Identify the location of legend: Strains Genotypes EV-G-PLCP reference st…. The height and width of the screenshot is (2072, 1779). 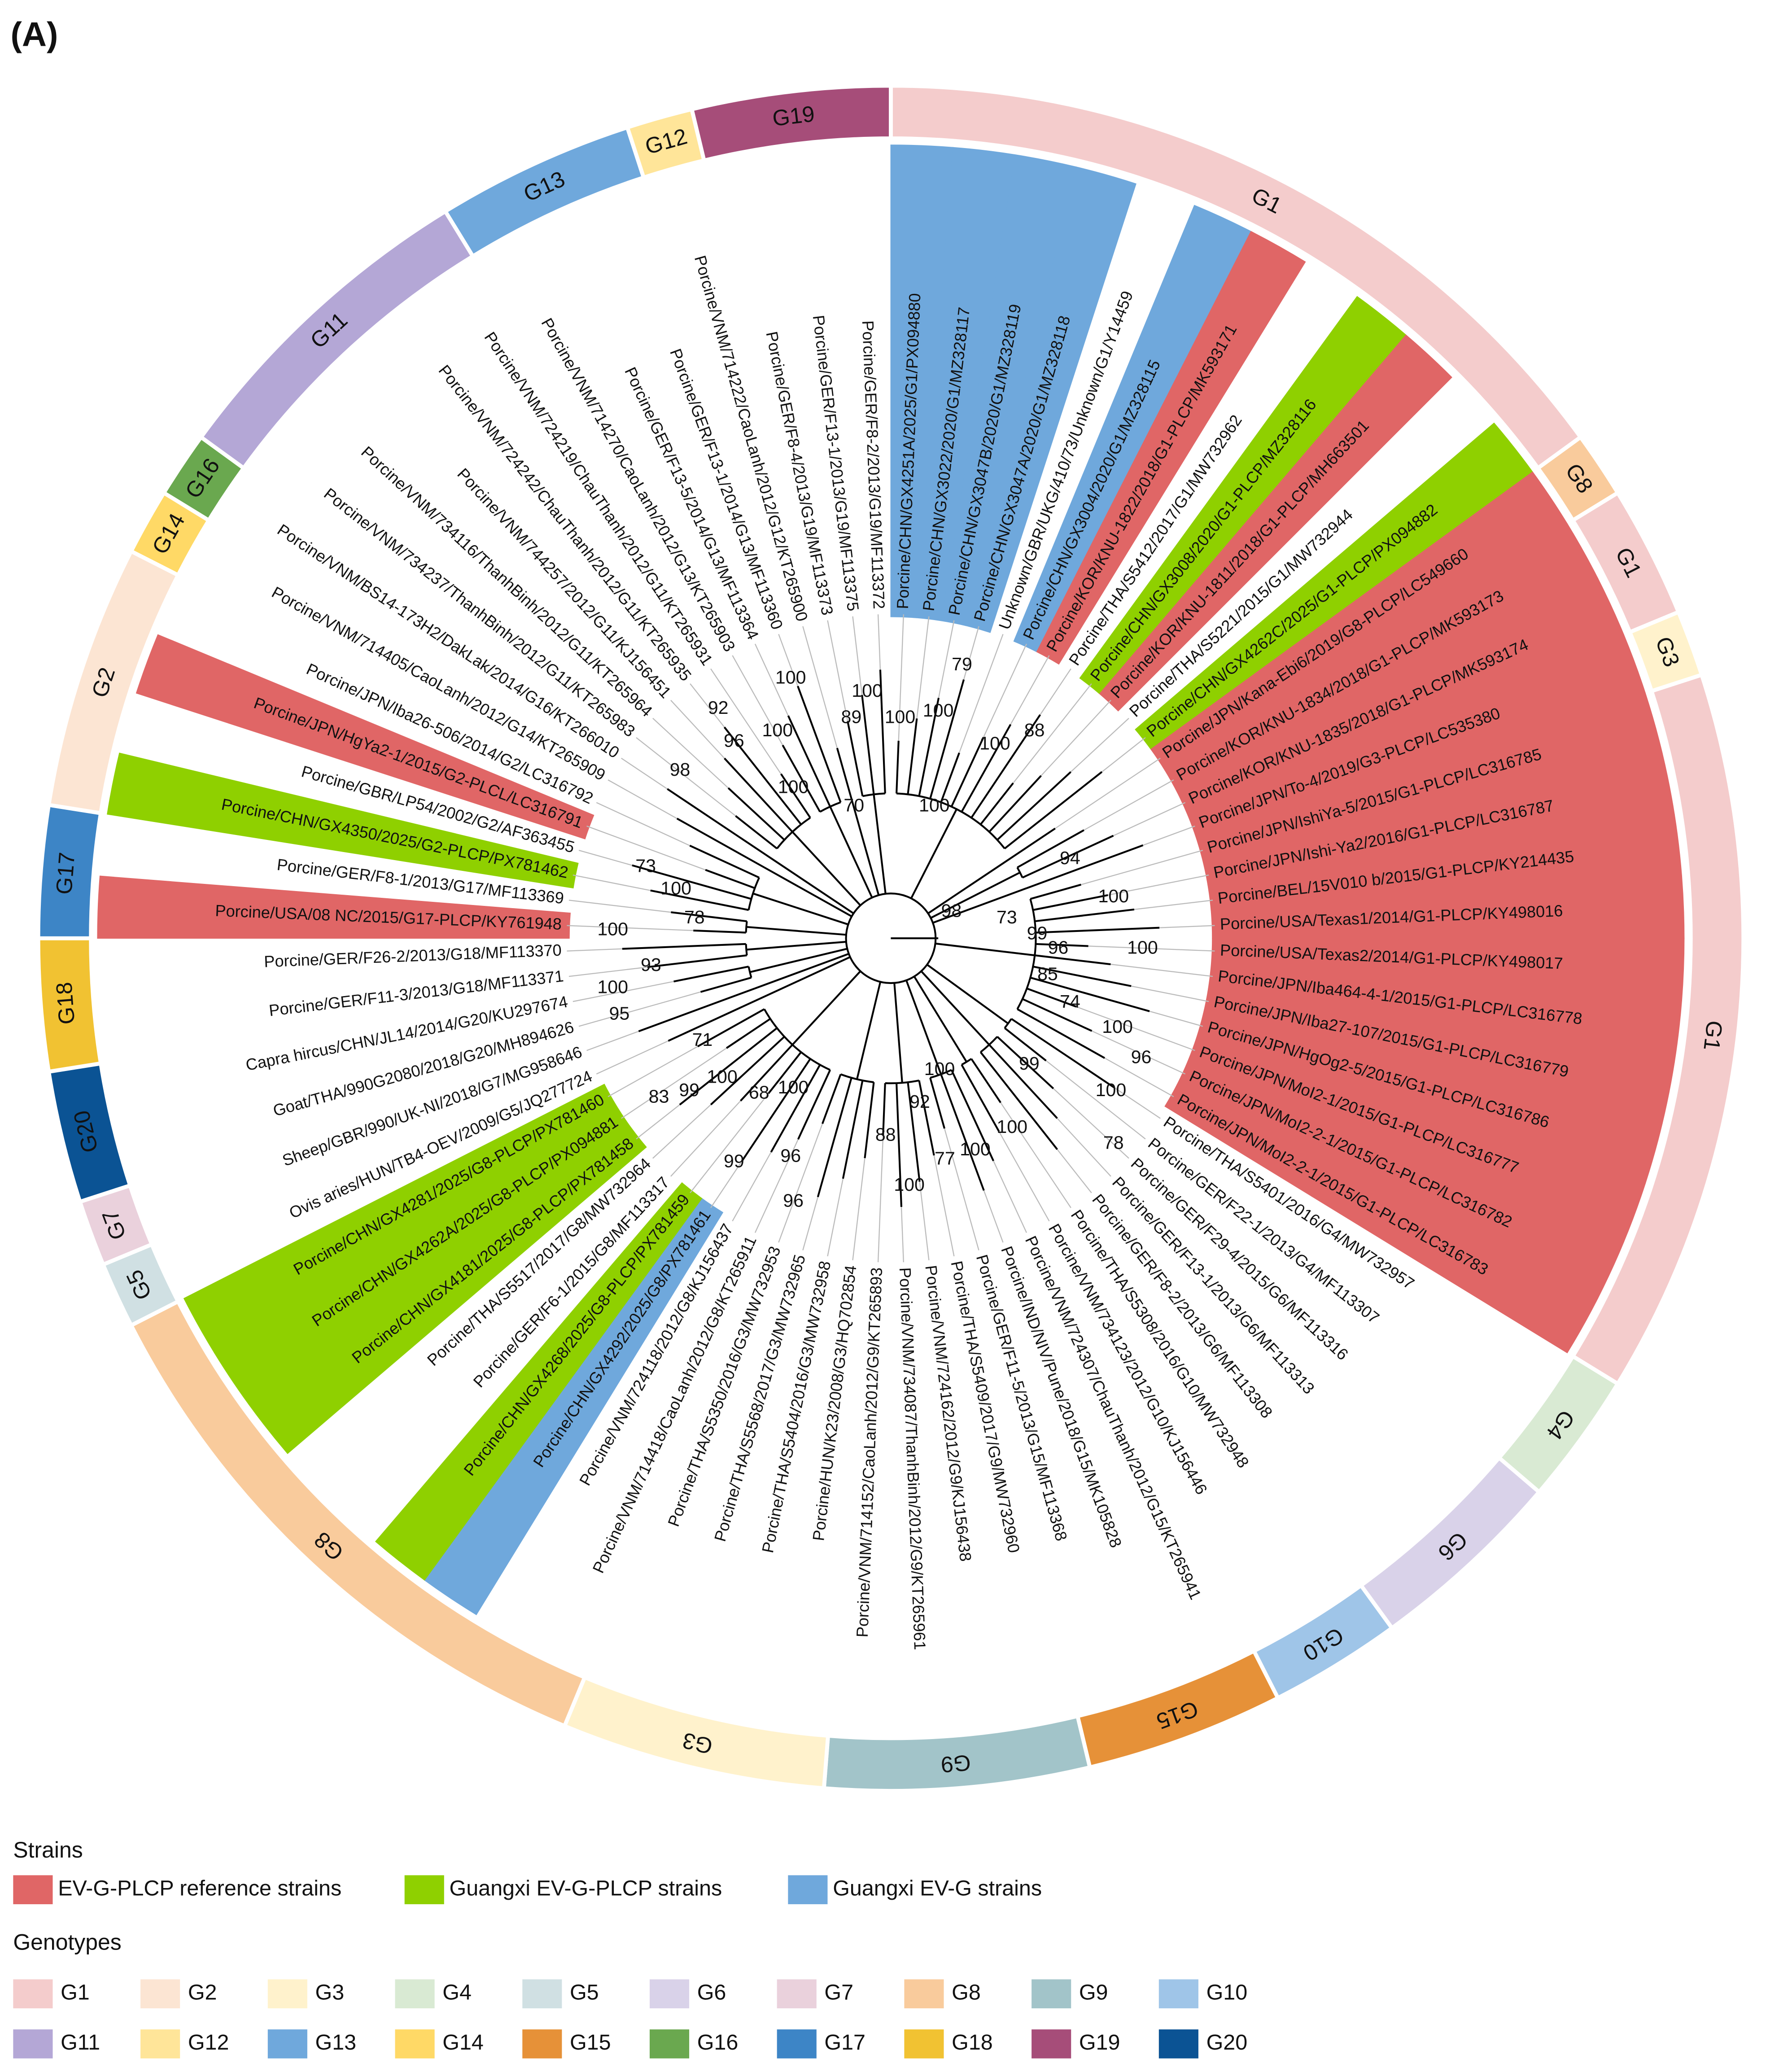
(630, 1948).